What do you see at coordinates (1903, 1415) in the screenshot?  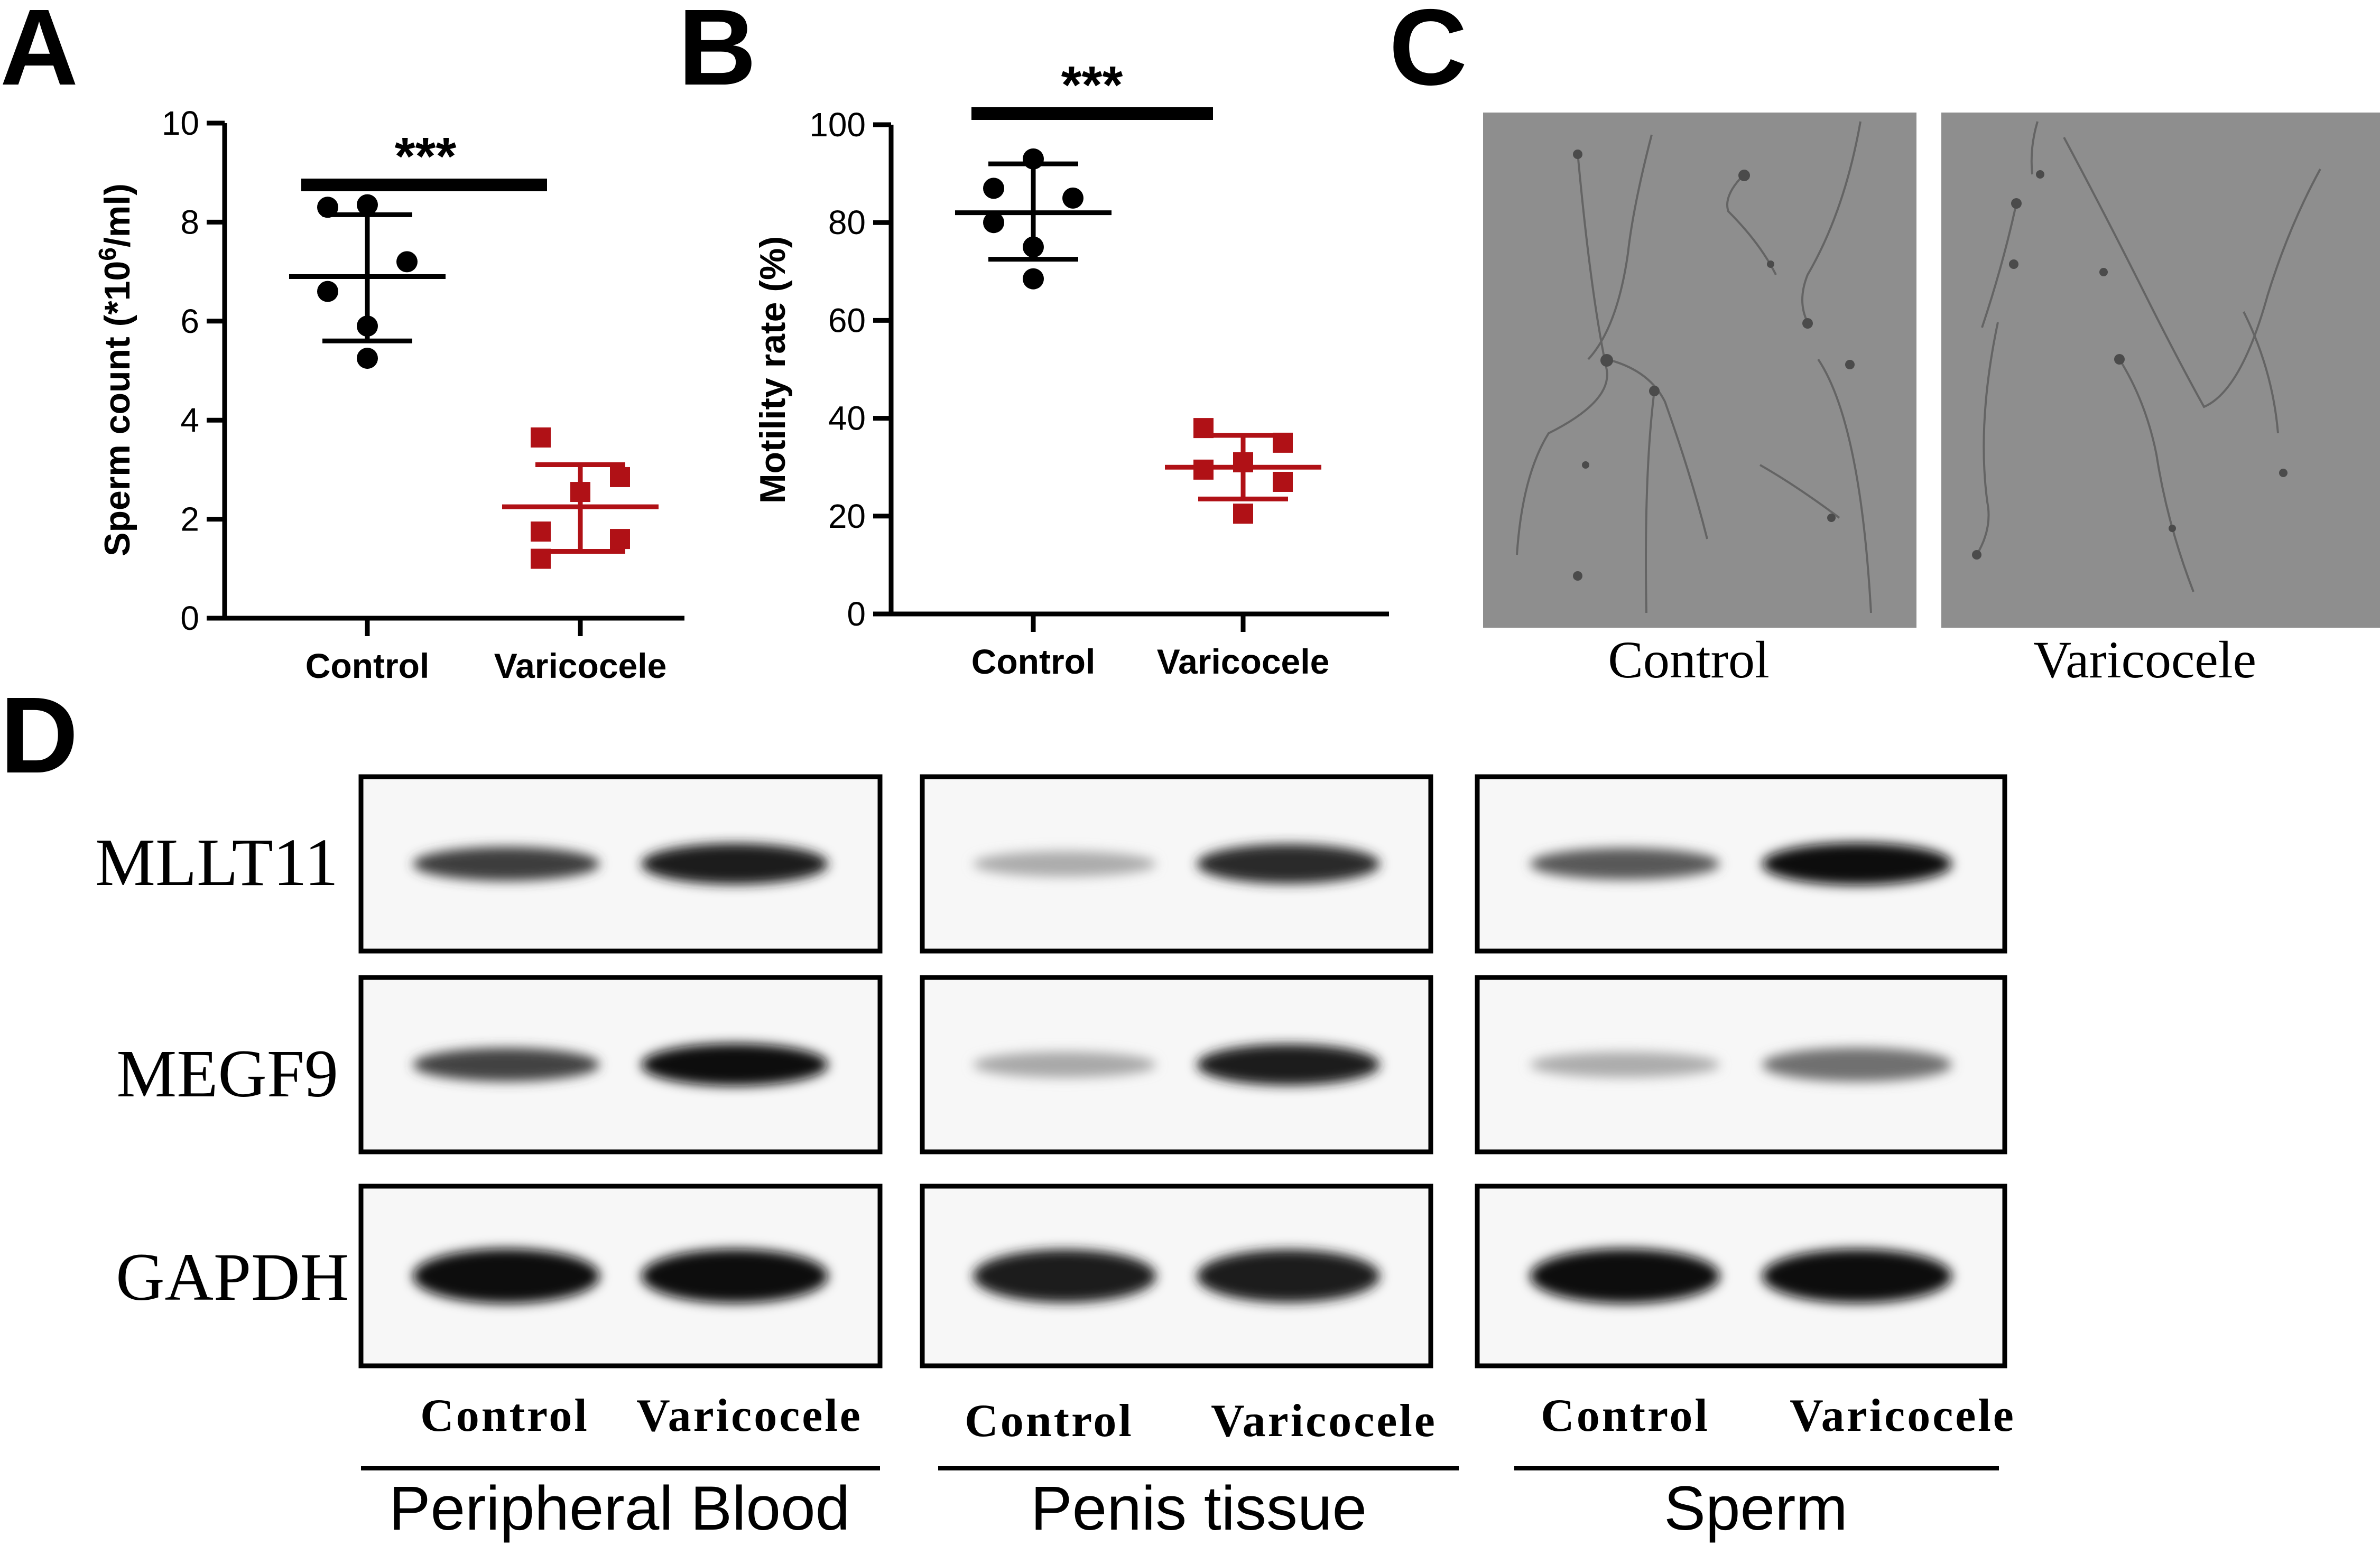 I see `lane-label-sperm-varicocele: Varicocele` at bounding box center [1903, 1415].